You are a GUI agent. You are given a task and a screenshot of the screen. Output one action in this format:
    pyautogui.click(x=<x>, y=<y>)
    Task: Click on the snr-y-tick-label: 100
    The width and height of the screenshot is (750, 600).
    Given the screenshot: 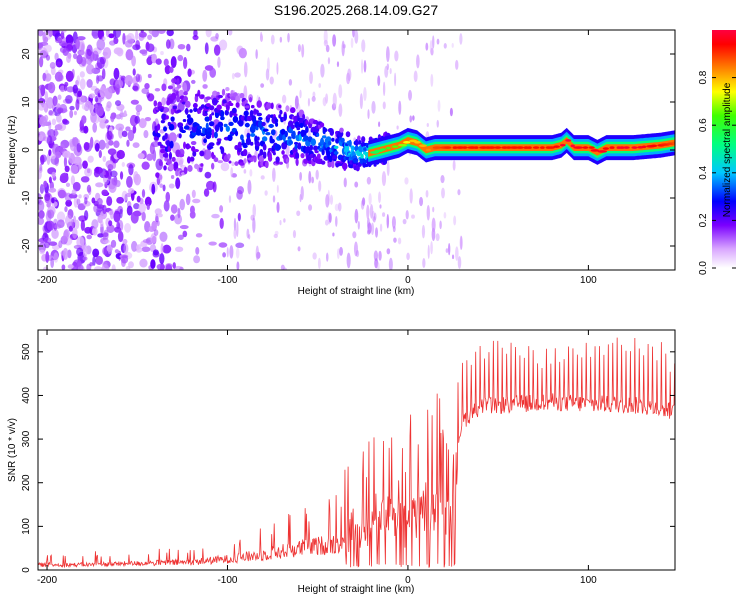 What is the action you would take?
    pyautogui.click(x=26, y=526)
    